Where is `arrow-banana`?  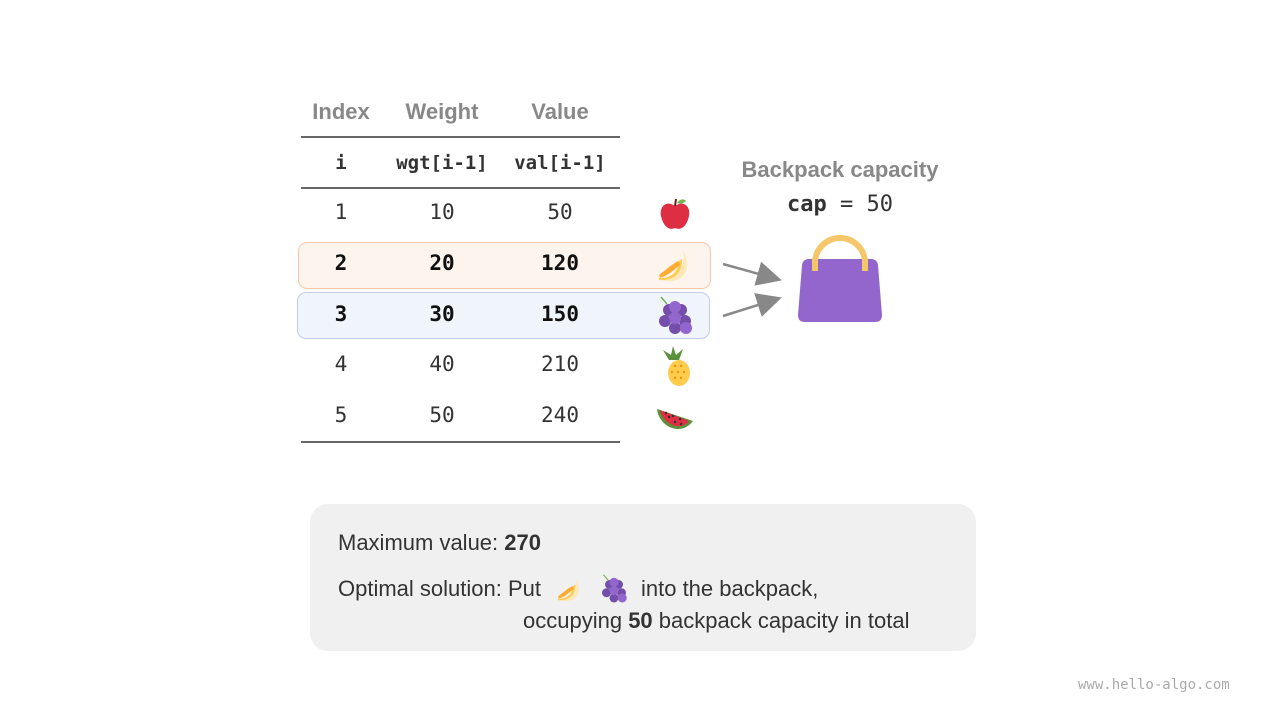 arrow-banana is located at coordinates (752, 273).